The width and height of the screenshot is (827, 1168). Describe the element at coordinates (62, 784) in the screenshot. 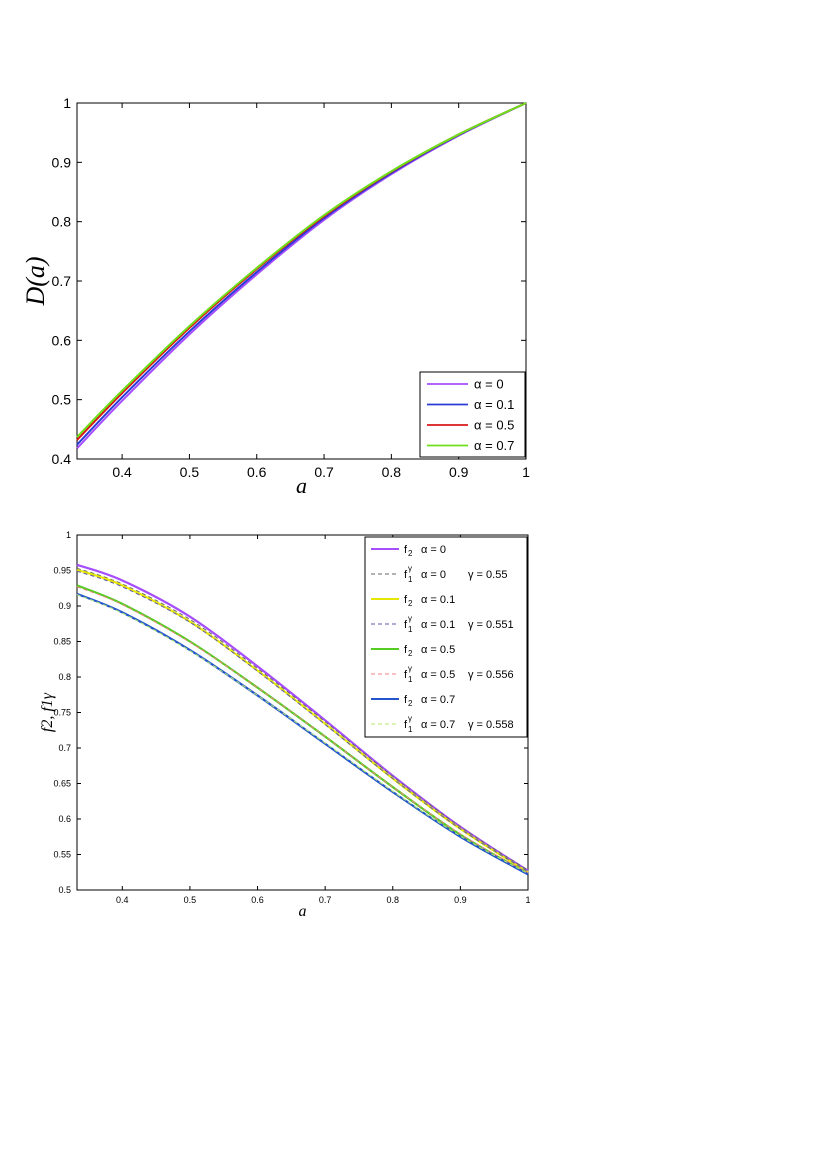

I see `chart2-y-tick-label: 0.65` at that location.